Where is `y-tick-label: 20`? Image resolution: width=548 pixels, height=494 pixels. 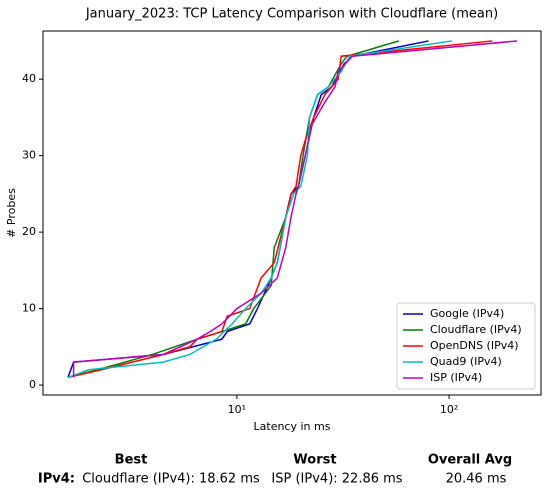
y-tick-label: 20 is located at coordinates (29, 231).